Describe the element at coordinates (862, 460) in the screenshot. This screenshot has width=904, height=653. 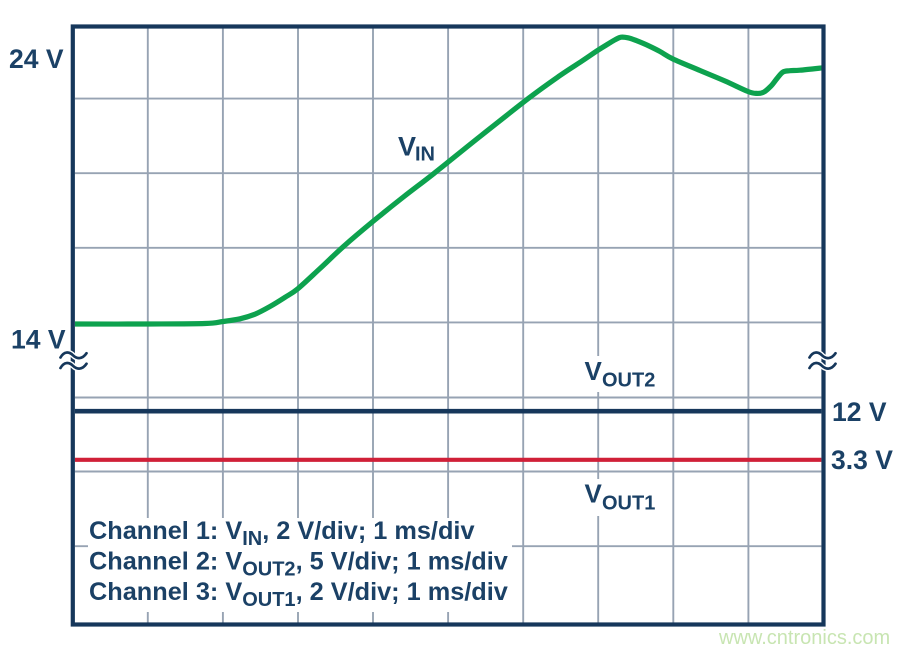
I see `svg-text: 3.3 V` at that location.